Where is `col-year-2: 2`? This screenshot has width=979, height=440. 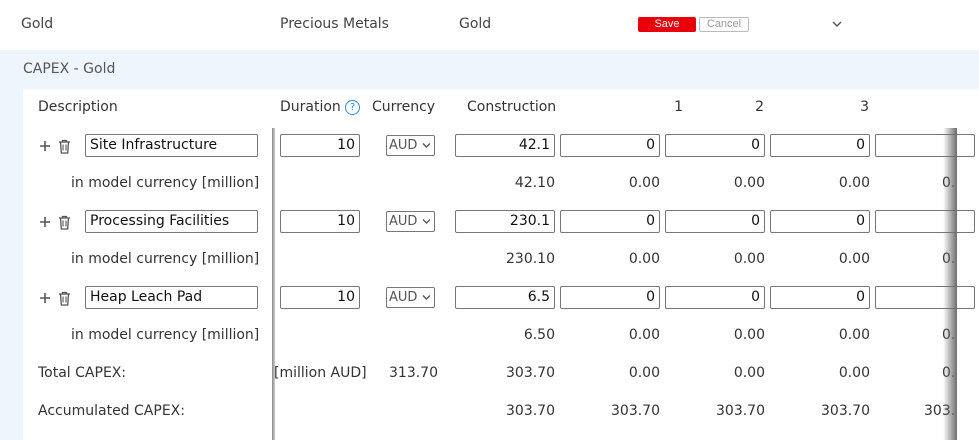
col-year-2: 2 is located at coordinates (759, 107).